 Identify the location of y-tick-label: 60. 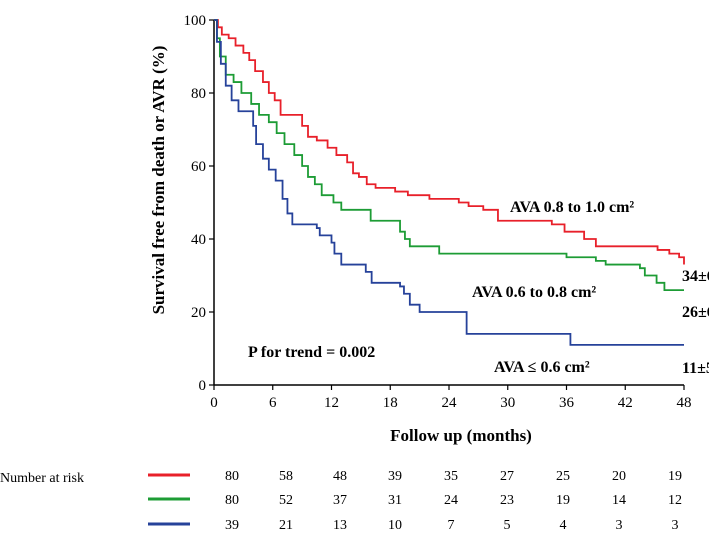
(198, 167).